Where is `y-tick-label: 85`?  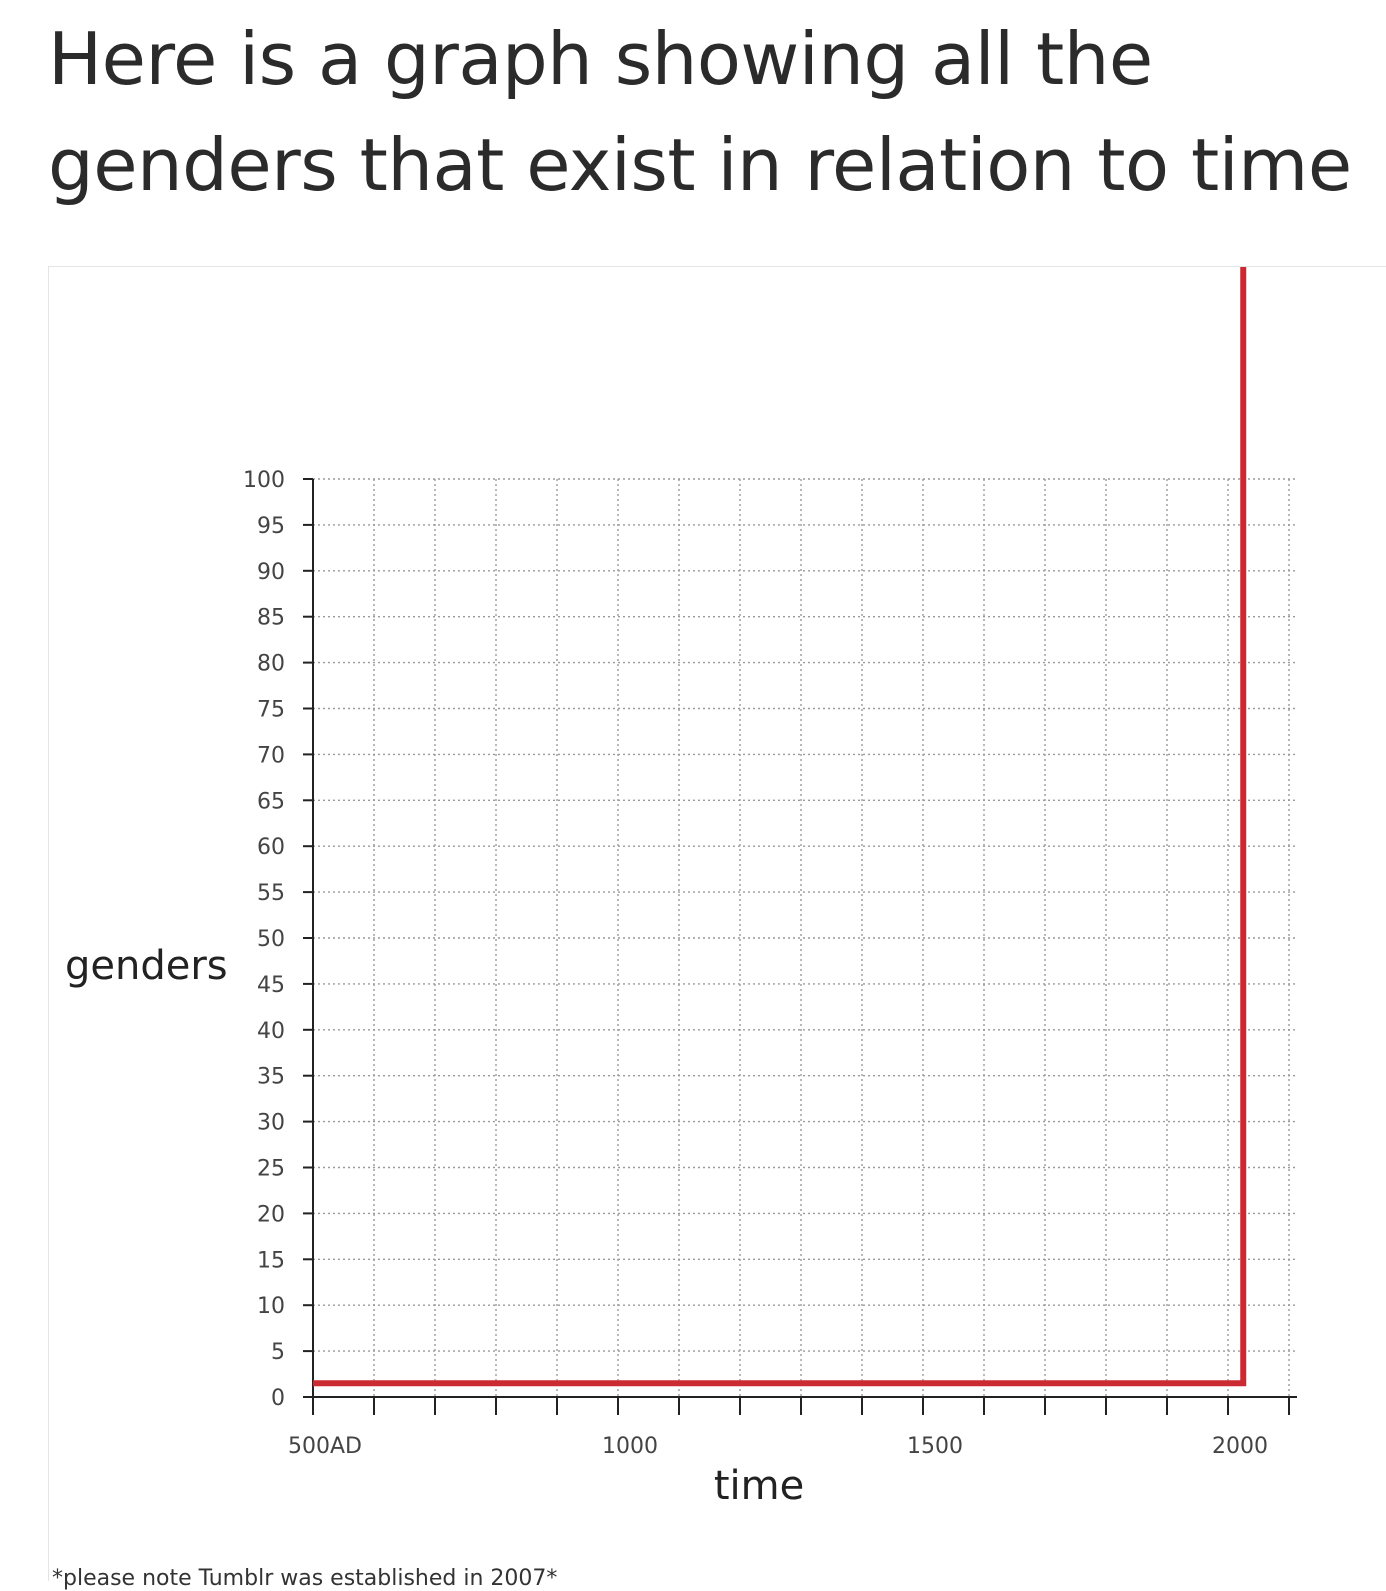 y-tick-label: 85 is located at coordinates (271, 618).